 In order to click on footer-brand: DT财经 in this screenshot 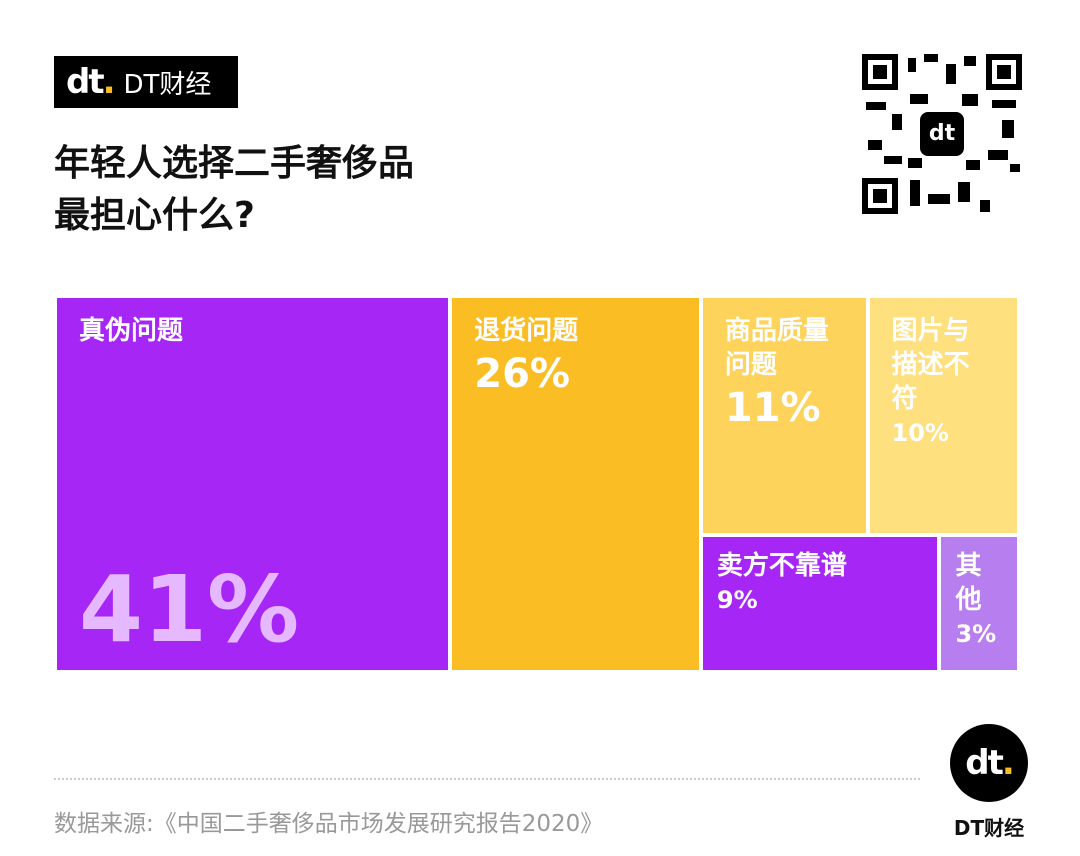, I will do `click(989, 828)`.